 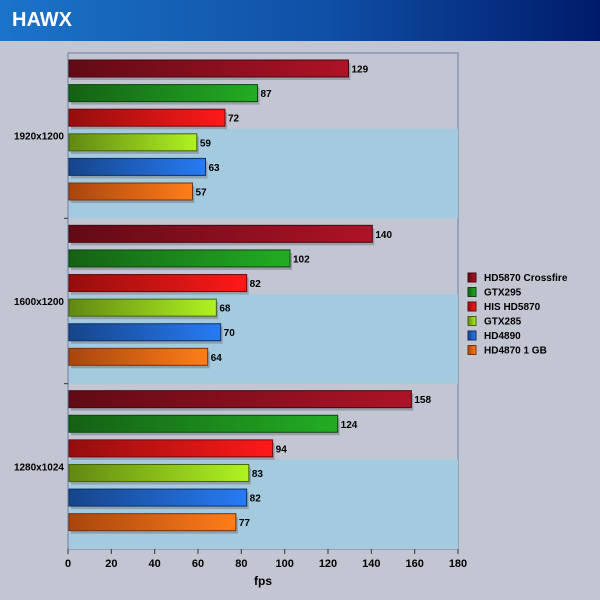 What do you see at coordinates (263, 581) in the screenshot?
I see `x-axis-label: fps` at bounding box center [263, 581].